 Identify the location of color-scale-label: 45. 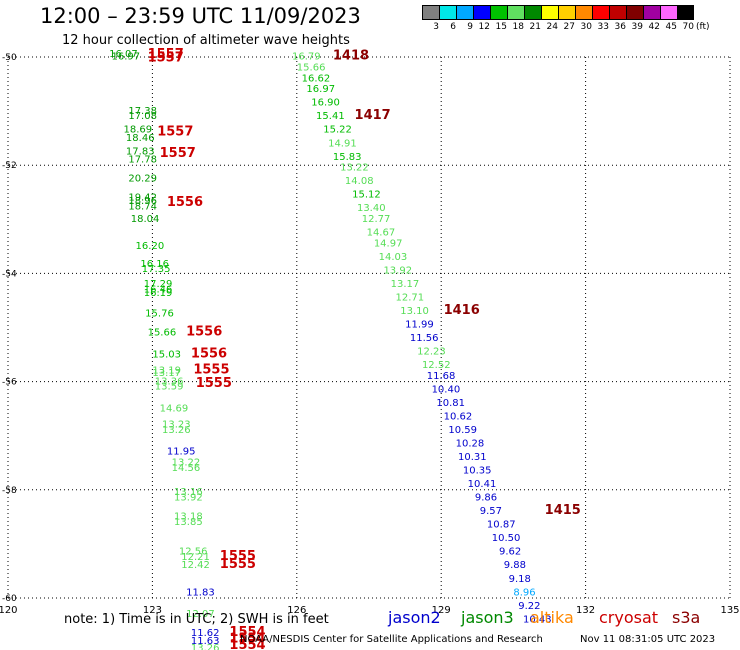
(671, 27).